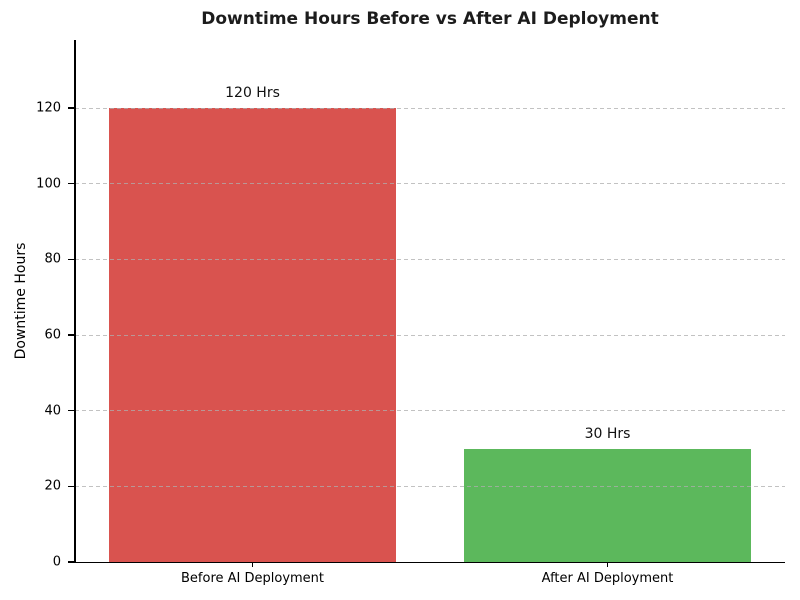  Describe the element at coordinates (252, 564) in the screenshot. I see `x-tick-before-ai-deployment` at that location.